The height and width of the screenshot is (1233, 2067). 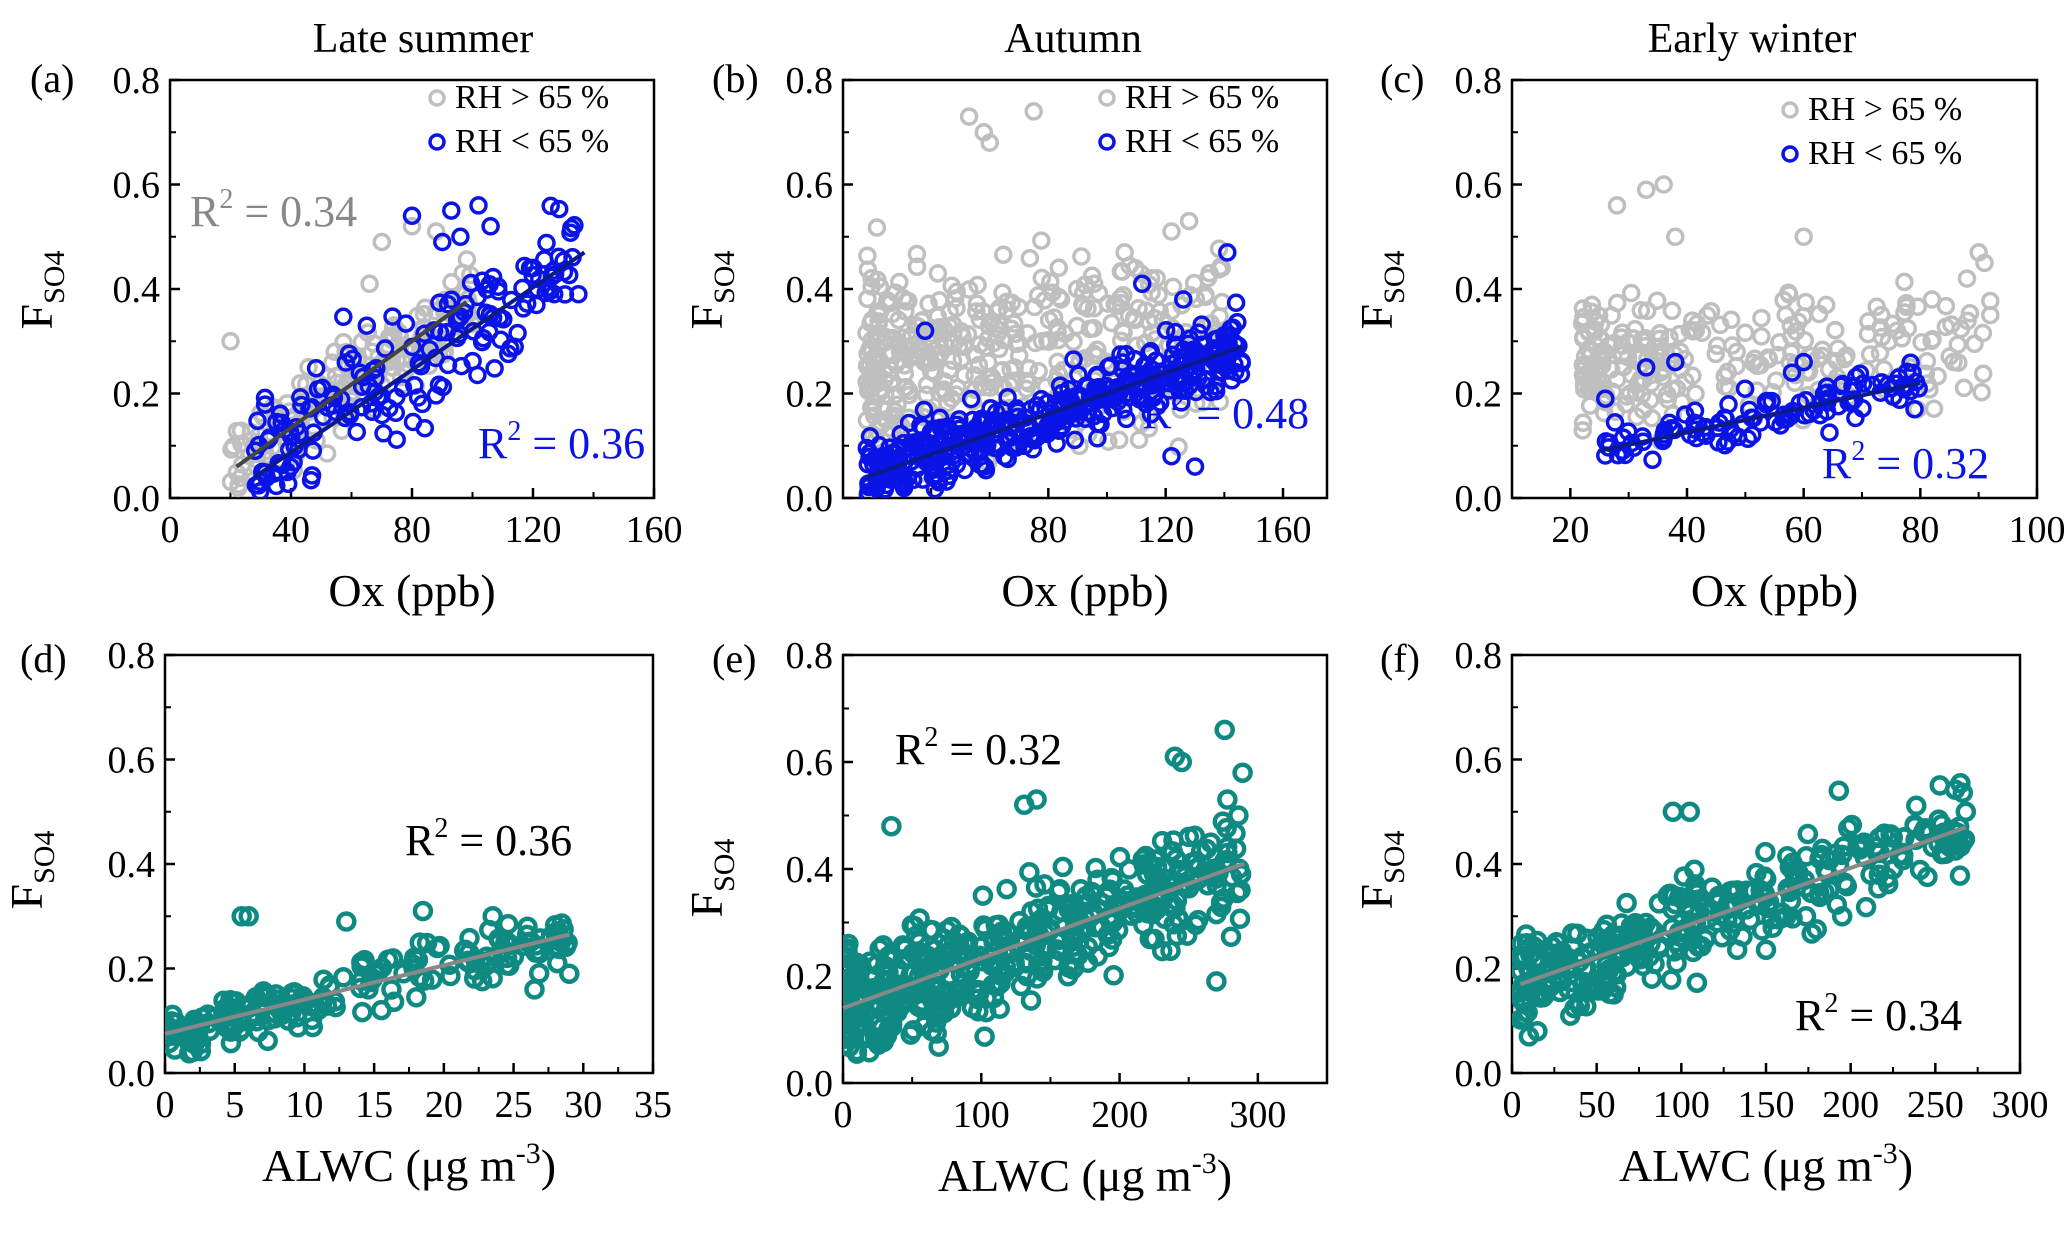 What do you see at coordinates (1878, 1014) in the screenshot?
I see `r-squared-label: R2 = 0.34` at bounding box center [1878, 1014].